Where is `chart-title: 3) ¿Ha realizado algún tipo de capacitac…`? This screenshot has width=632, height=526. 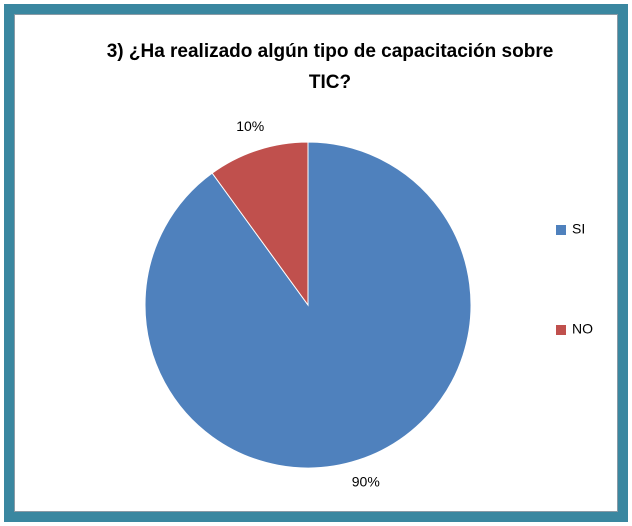
chart-title: 3) ¿Ha realizado algún tipo de capacitac… is located at coordinates (330, 67).